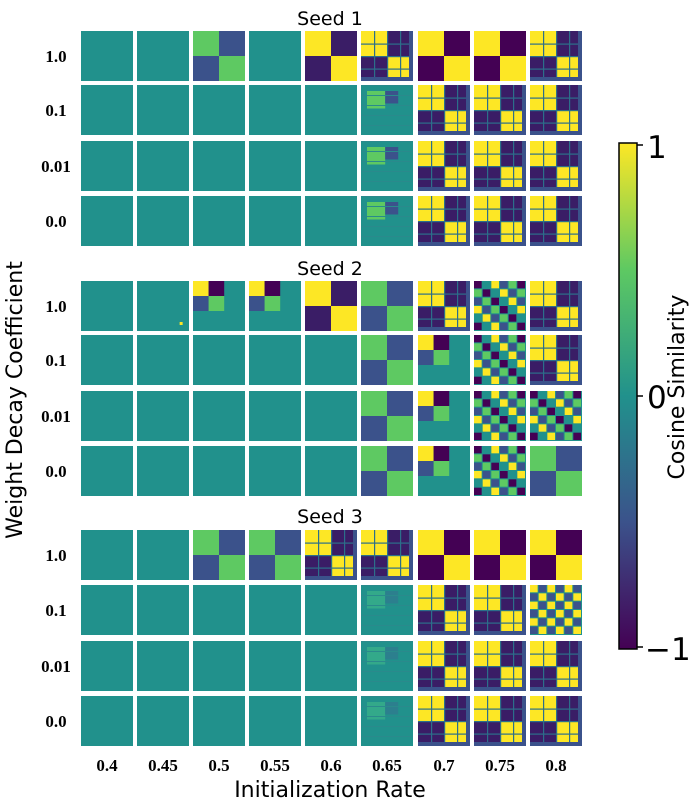 The width and height of the screenshot is (698, 808). Describe the element at coordinates (56, 666) in the screenshot. I see `y-tick-label: 0.01` at that location.